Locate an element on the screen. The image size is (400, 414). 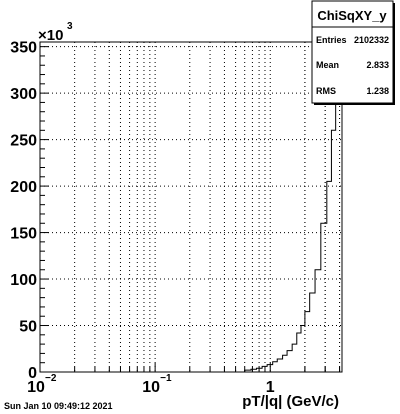
x-axis-title: pT/|q| (GeV/c) is located at coordinates (290, 401).